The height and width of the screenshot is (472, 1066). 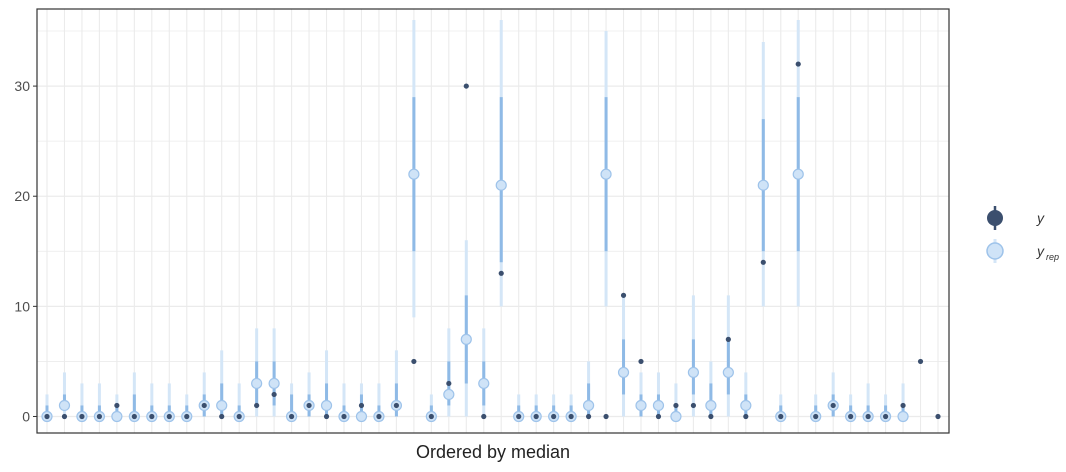 I want to click on legend: yy rep, so click(x=1022, y=234).